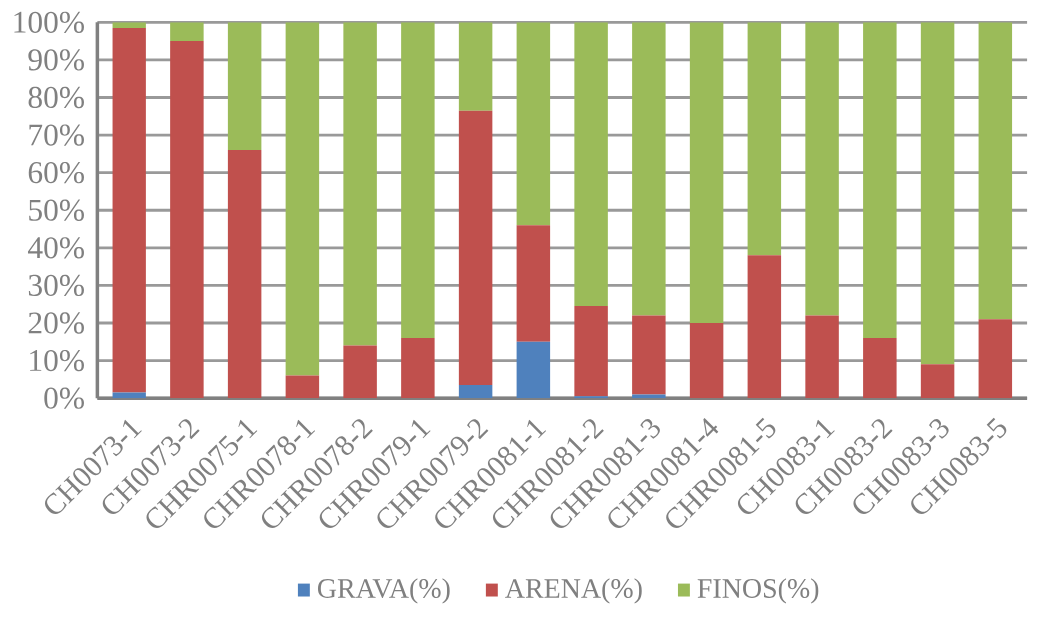  Describe the element at coordinates (383, 591) in the screenshot. I see `legend-label: GRAVA(%)` at that location.